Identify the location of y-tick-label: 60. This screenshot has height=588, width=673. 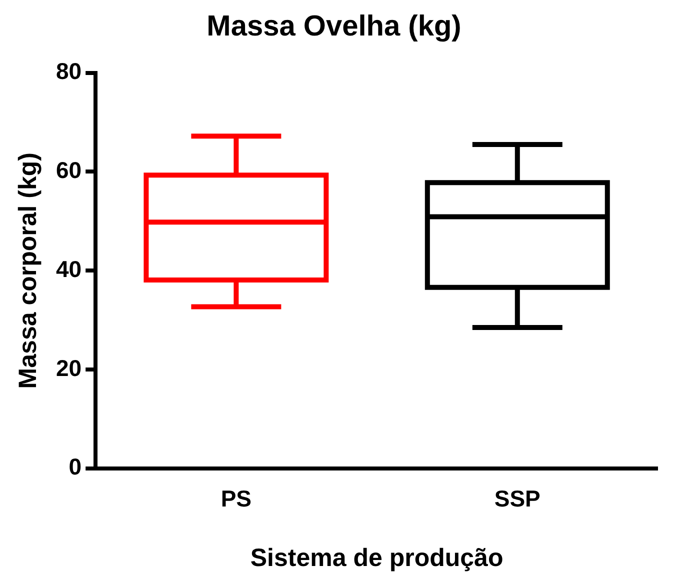
(69, 170).